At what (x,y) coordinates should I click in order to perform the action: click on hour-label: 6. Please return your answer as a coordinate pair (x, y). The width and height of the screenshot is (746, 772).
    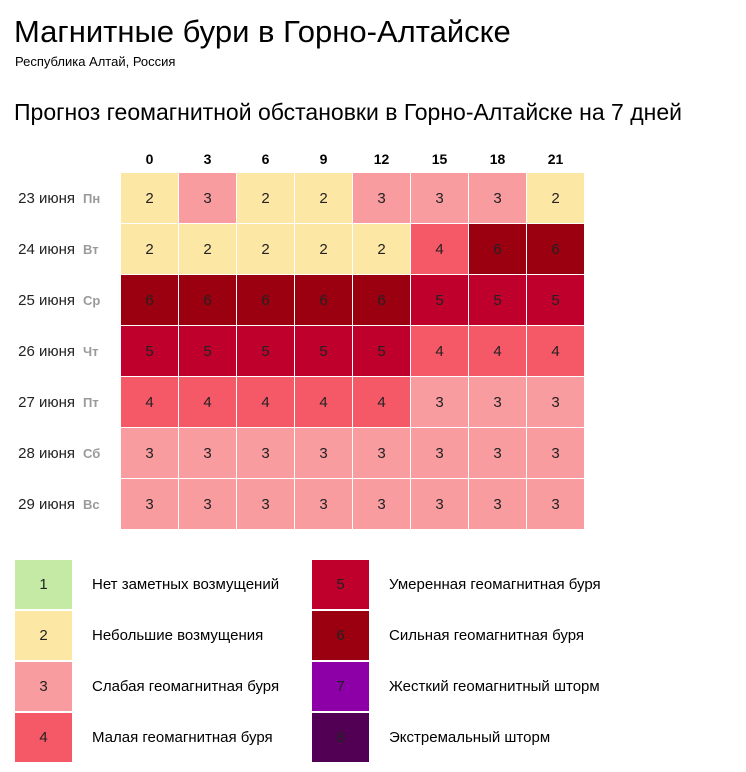
    Looking at the image, I should click on (266, 159).